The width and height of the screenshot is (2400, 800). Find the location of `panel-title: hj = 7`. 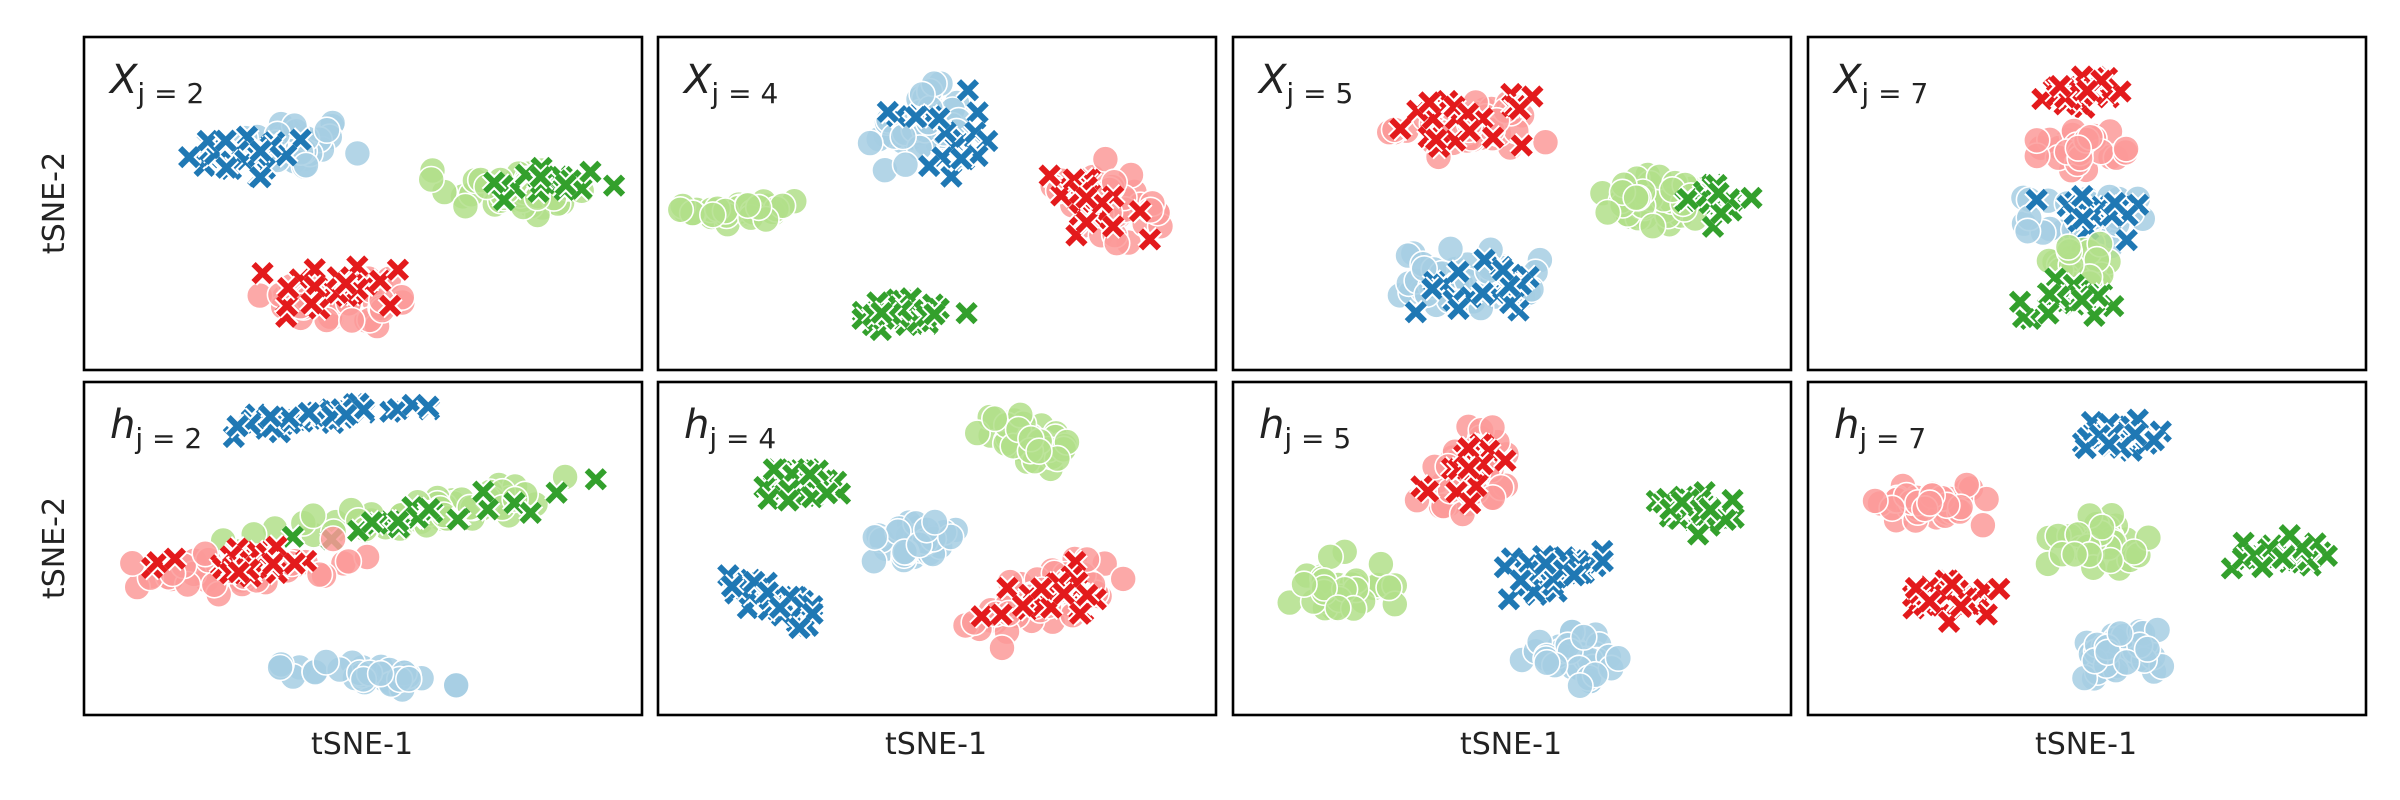

panel-title: hj = 7 is located at coordinates (1880, 428).